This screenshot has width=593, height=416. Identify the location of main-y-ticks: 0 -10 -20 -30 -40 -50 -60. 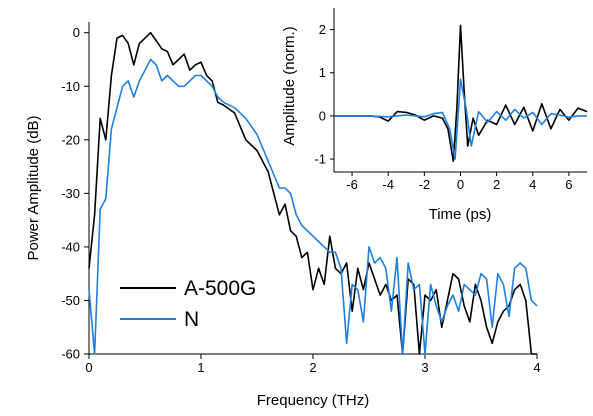
(75, 193).